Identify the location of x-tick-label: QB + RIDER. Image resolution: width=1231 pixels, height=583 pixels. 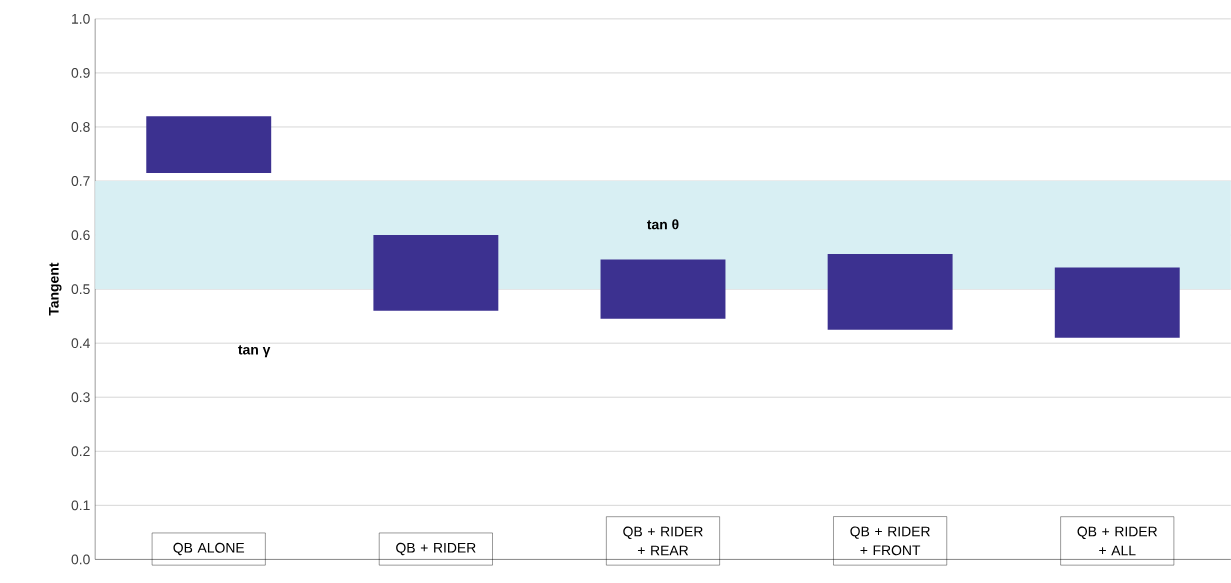
(436, 549).